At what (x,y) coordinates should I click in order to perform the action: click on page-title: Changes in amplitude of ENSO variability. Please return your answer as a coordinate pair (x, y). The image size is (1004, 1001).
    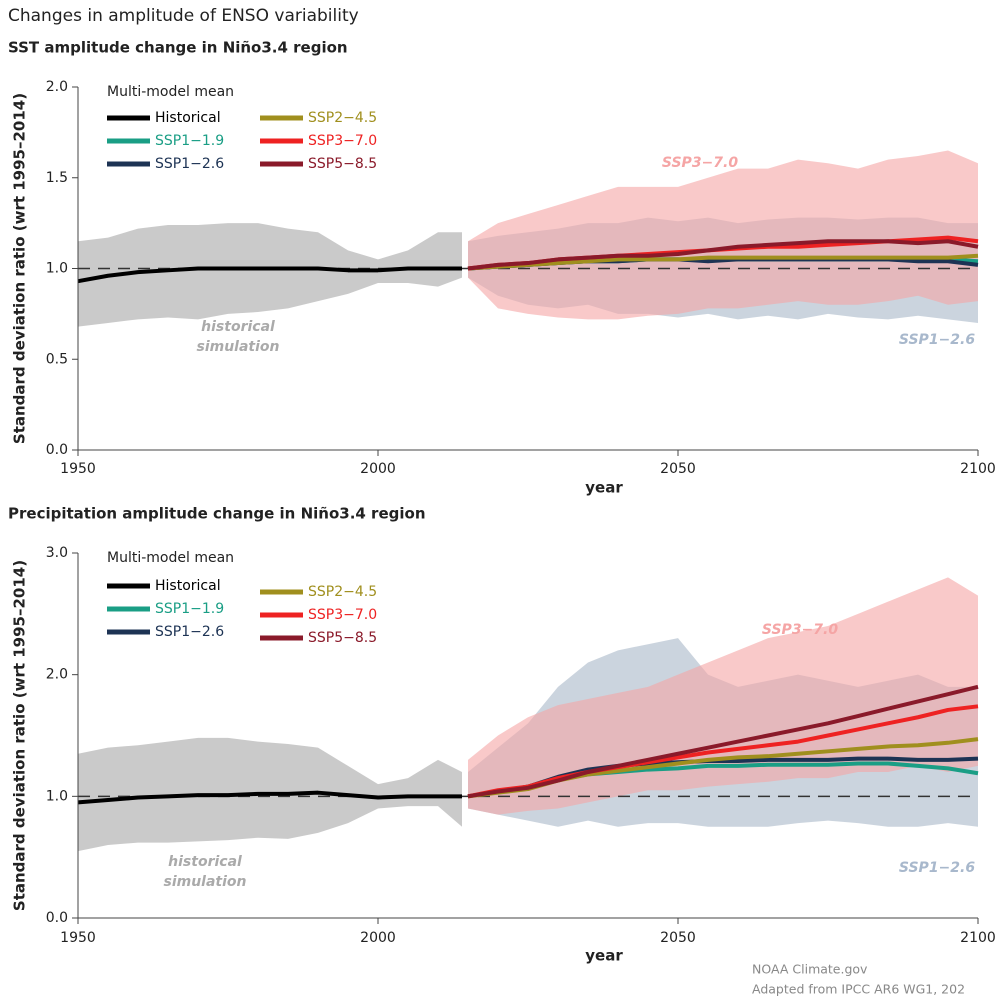
    Looking at the image, I should click on (183, 16).